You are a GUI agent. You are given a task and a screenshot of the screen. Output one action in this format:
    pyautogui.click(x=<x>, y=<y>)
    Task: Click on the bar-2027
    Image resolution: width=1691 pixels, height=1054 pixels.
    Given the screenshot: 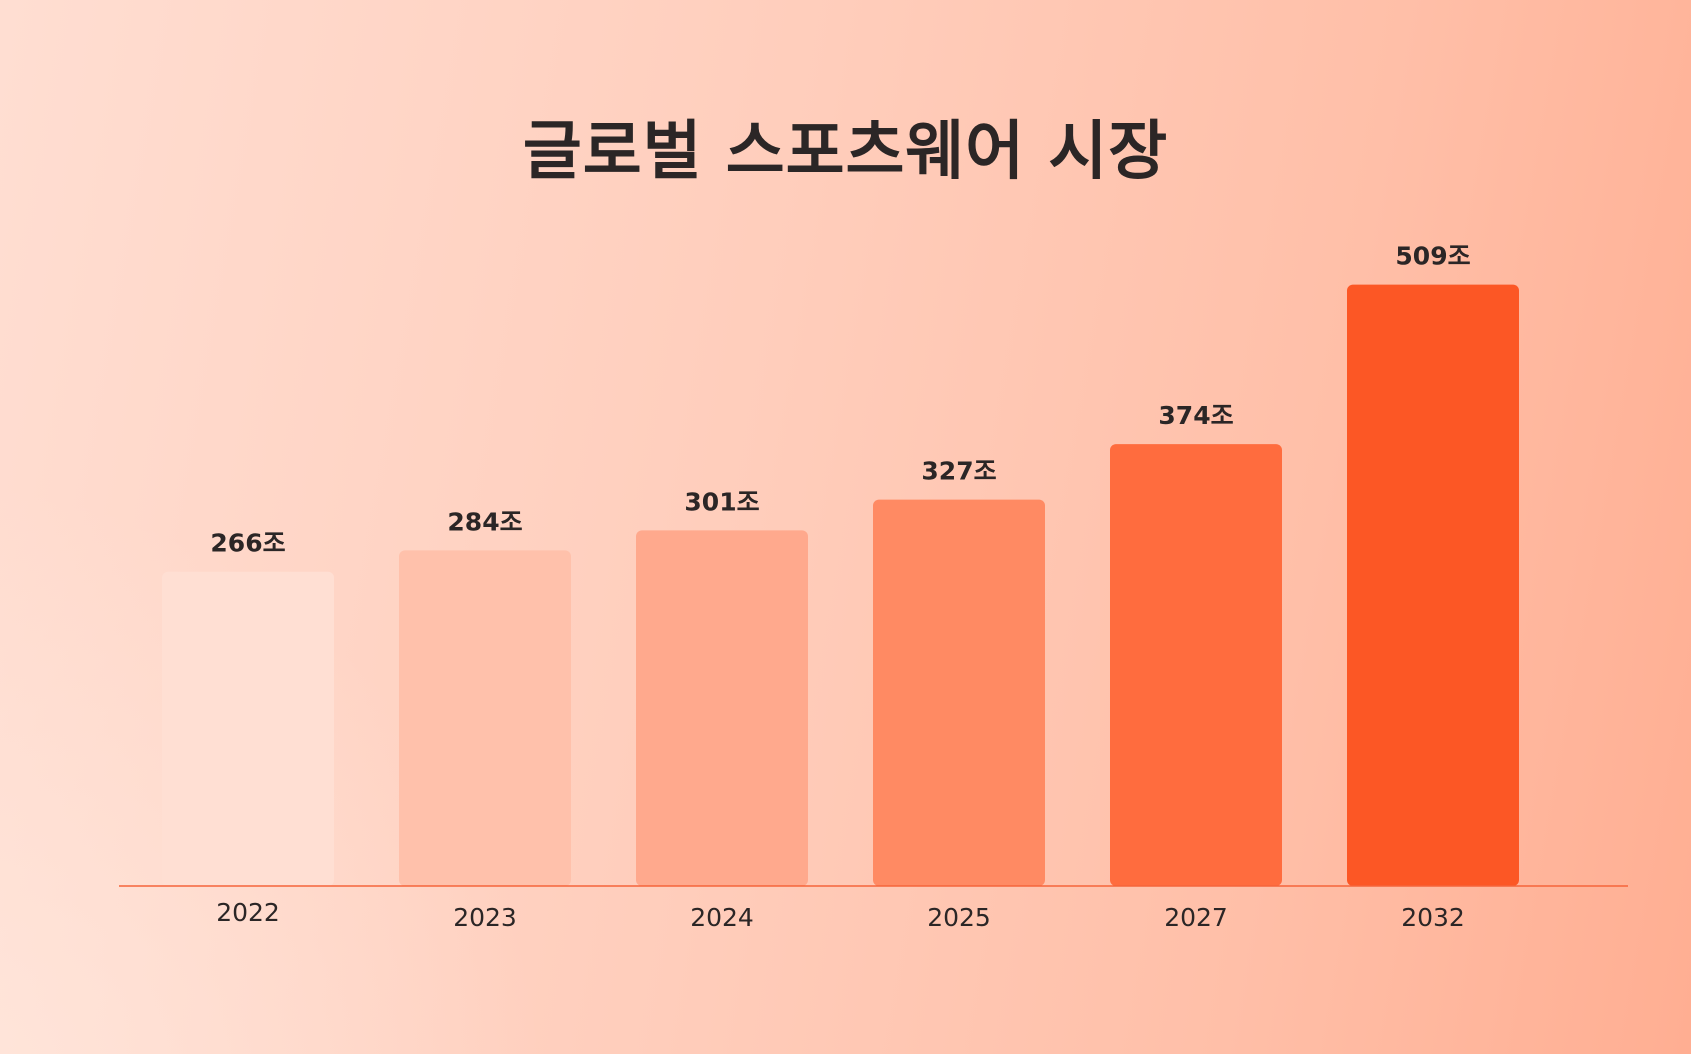 What is the action you would take?
    pyautogui.click(x=1196, y=665)
    